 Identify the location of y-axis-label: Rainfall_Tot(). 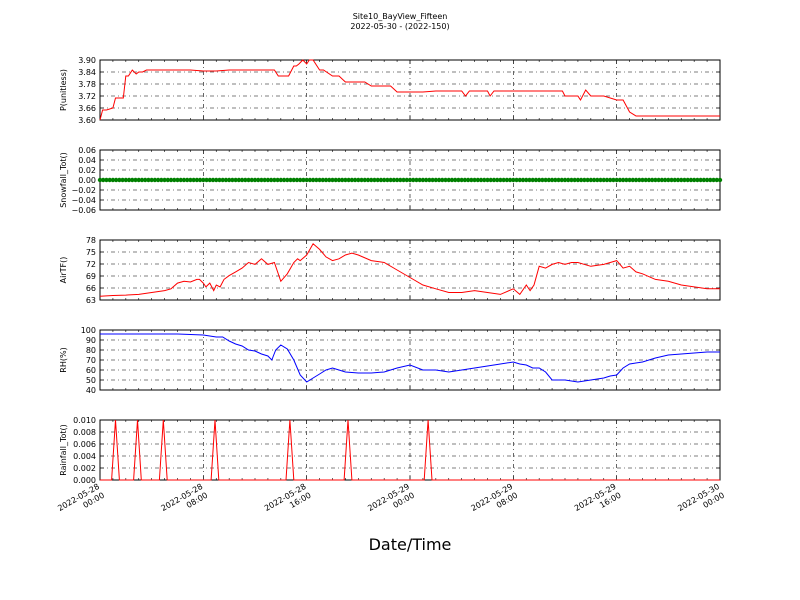
(63, 450).